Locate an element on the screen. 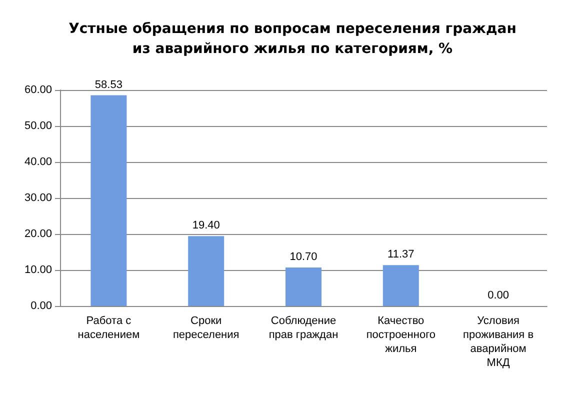 Image resolution: width=585 pixels, height=396 pixels. x-tick-label: Условия проживания в аварийном МКД is located at coordinates (498, 342).